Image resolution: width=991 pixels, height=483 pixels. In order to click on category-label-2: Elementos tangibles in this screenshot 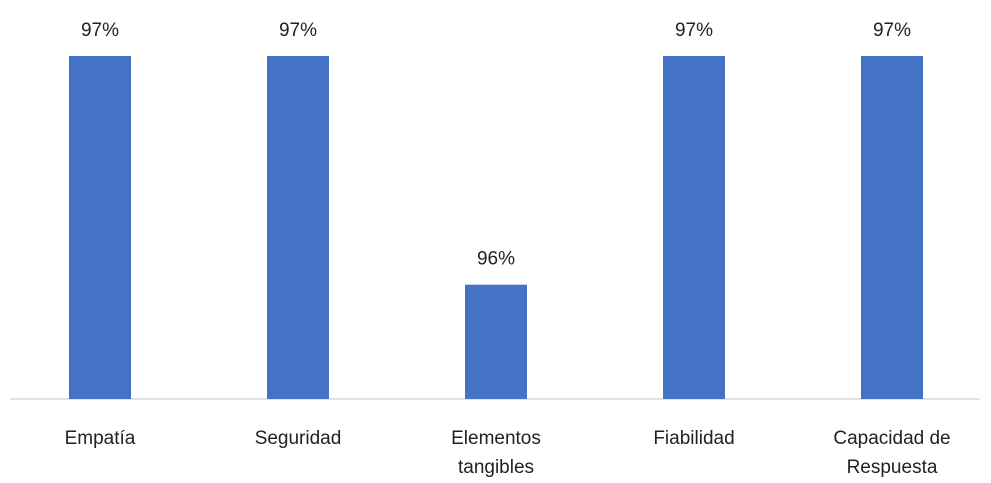, I will do `click(496, 453)`.